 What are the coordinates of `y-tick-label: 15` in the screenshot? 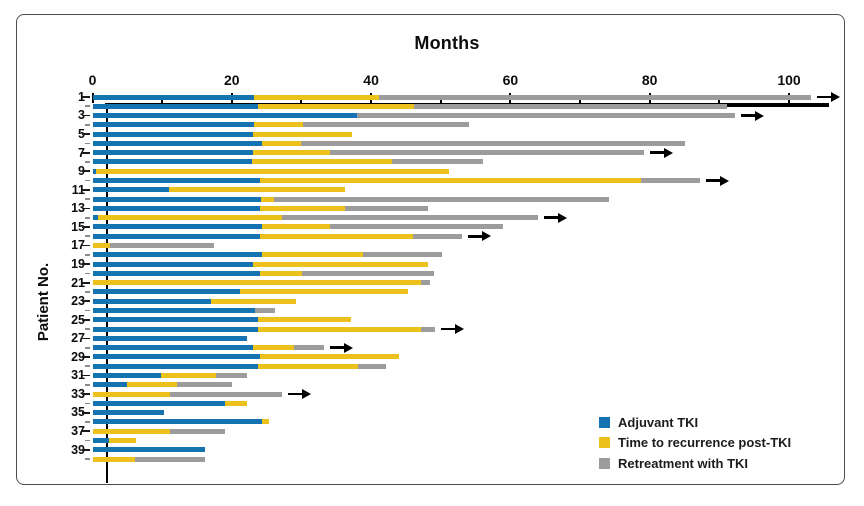 It's located at (78, 226).